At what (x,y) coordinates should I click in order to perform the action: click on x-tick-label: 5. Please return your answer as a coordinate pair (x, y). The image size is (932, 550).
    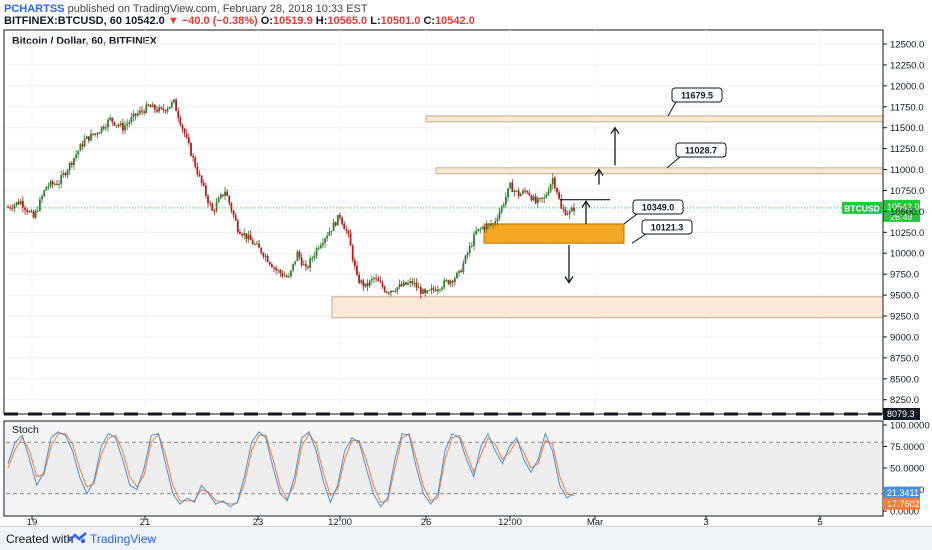
    Looking at the image, I should click on (819, 521).